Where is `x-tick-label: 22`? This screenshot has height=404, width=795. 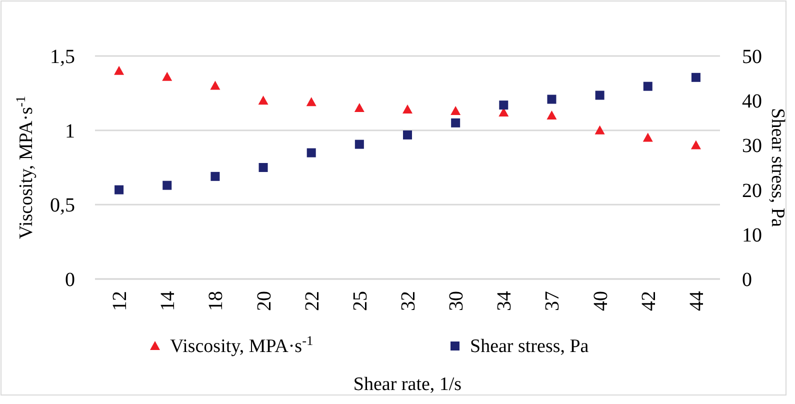
x-tick-label: 22 is located at coordinates (312, 301).